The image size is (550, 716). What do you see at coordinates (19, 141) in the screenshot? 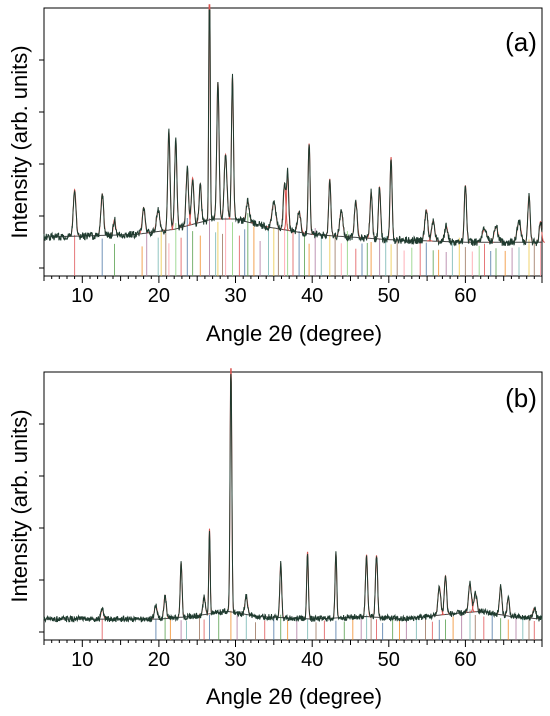
I see `panel-a-y-axis-title: Intensity (arb. units)` at bounding box center [19, 141].